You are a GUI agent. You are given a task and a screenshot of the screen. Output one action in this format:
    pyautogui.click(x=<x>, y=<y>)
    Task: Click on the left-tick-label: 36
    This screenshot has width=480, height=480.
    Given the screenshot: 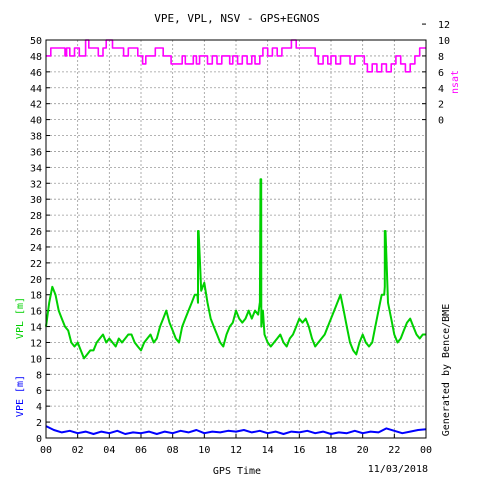 What is the action you would take?
    pyautogui.click(x=36, y=152)
    